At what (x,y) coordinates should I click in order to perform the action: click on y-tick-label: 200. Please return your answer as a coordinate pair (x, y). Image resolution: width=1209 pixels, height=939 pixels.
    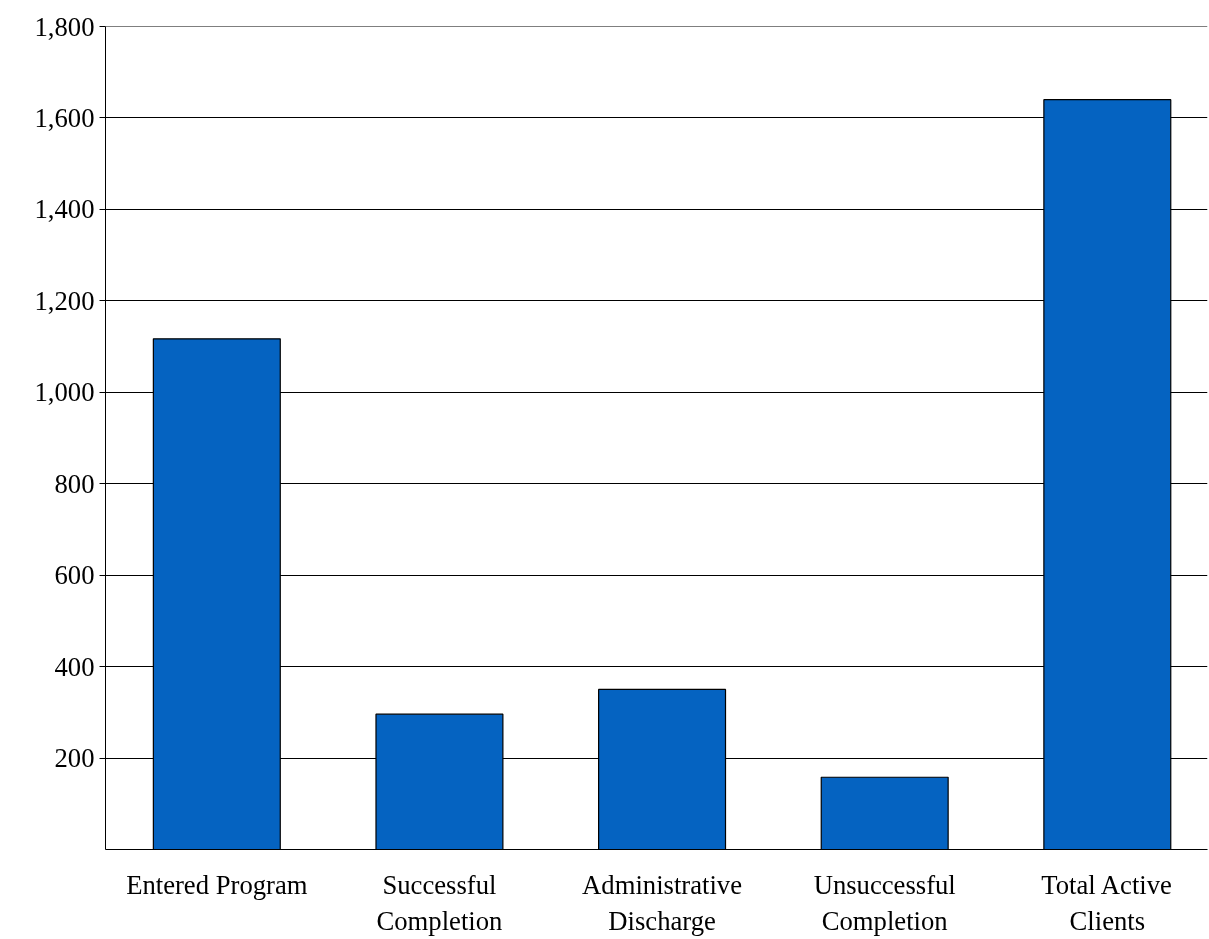
    Looking at the image, I should click on (74, 758).